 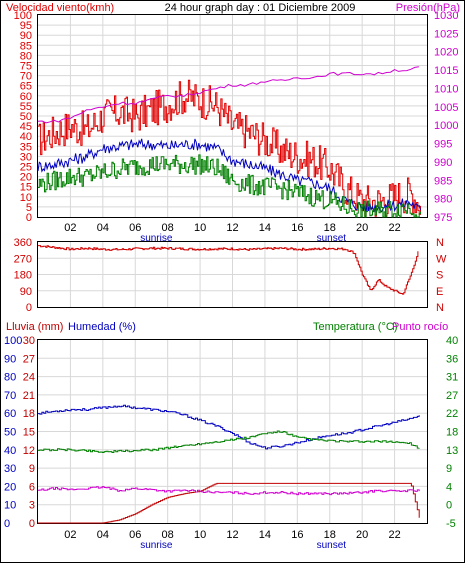 What do you see at coordinates (26, 77) in the screenshot?
I see `wind-tick-label: 70` at bounding box center [26, 77].